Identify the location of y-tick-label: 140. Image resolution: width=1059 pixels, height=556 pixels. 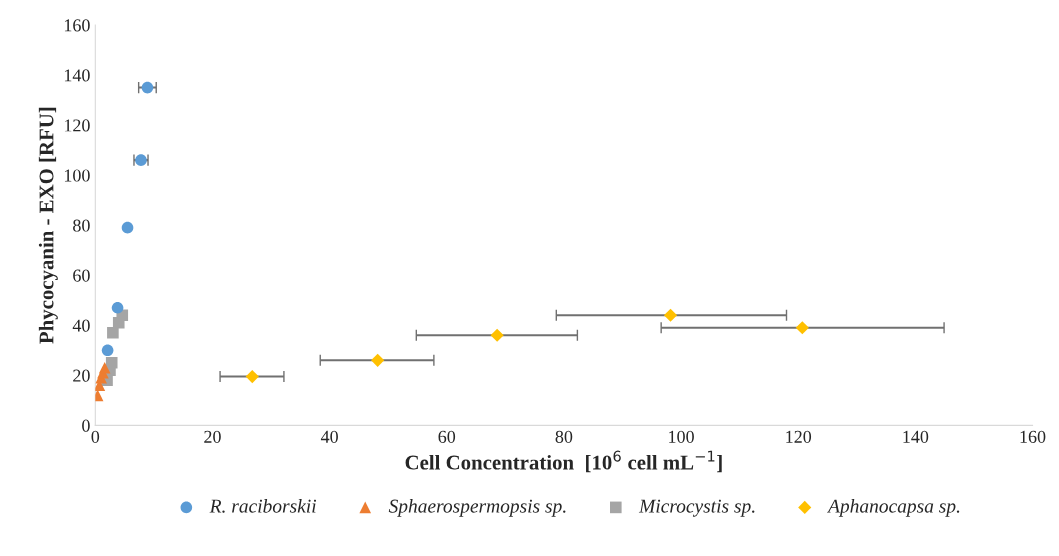
(77, 75).